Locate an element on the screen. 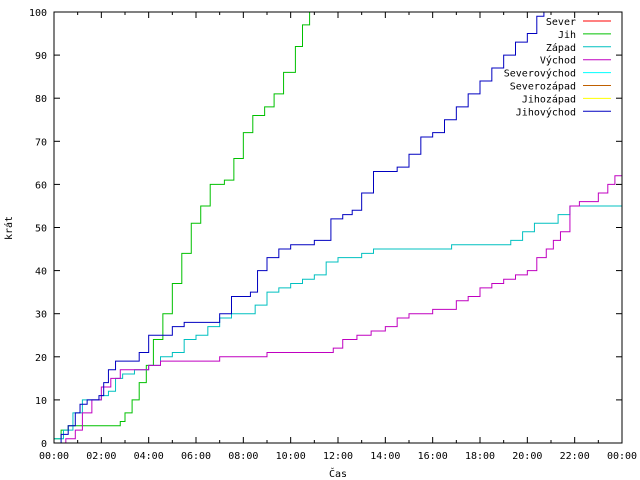 The image size is (640, 480). y-tick-label: 100 is located at coordinates (38, 13).